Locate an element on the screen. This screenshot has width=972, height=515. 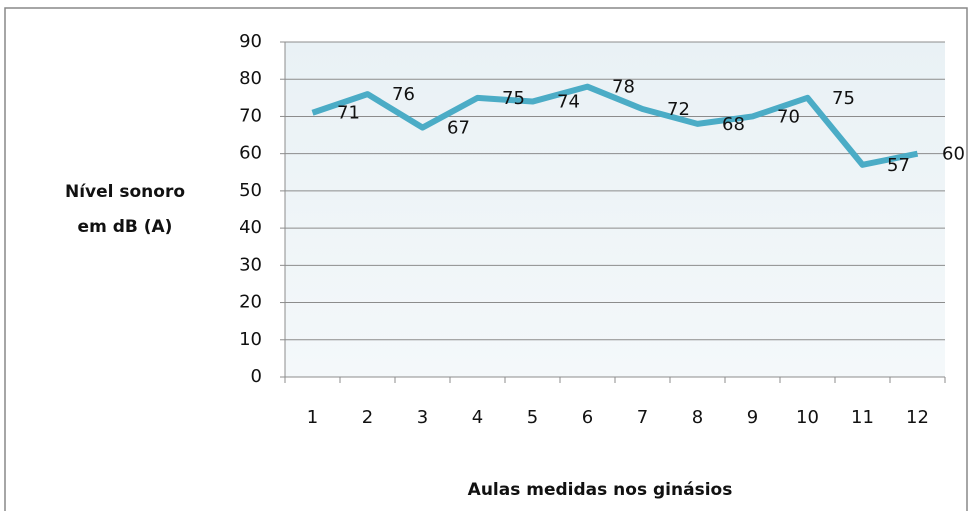
data-line is located at coordinates (615, 125).